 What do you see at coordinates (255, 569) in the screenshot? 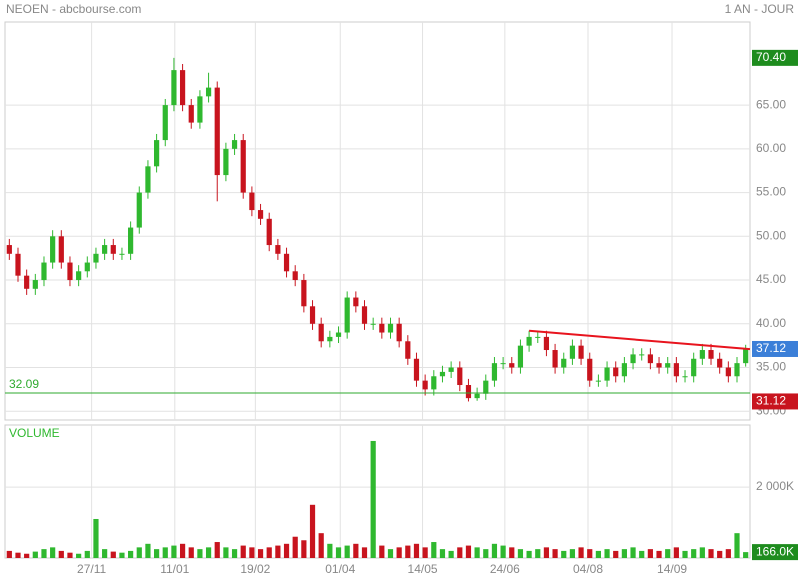
I see `x-tick-label: 19/02` at bounding box center [255, 569].